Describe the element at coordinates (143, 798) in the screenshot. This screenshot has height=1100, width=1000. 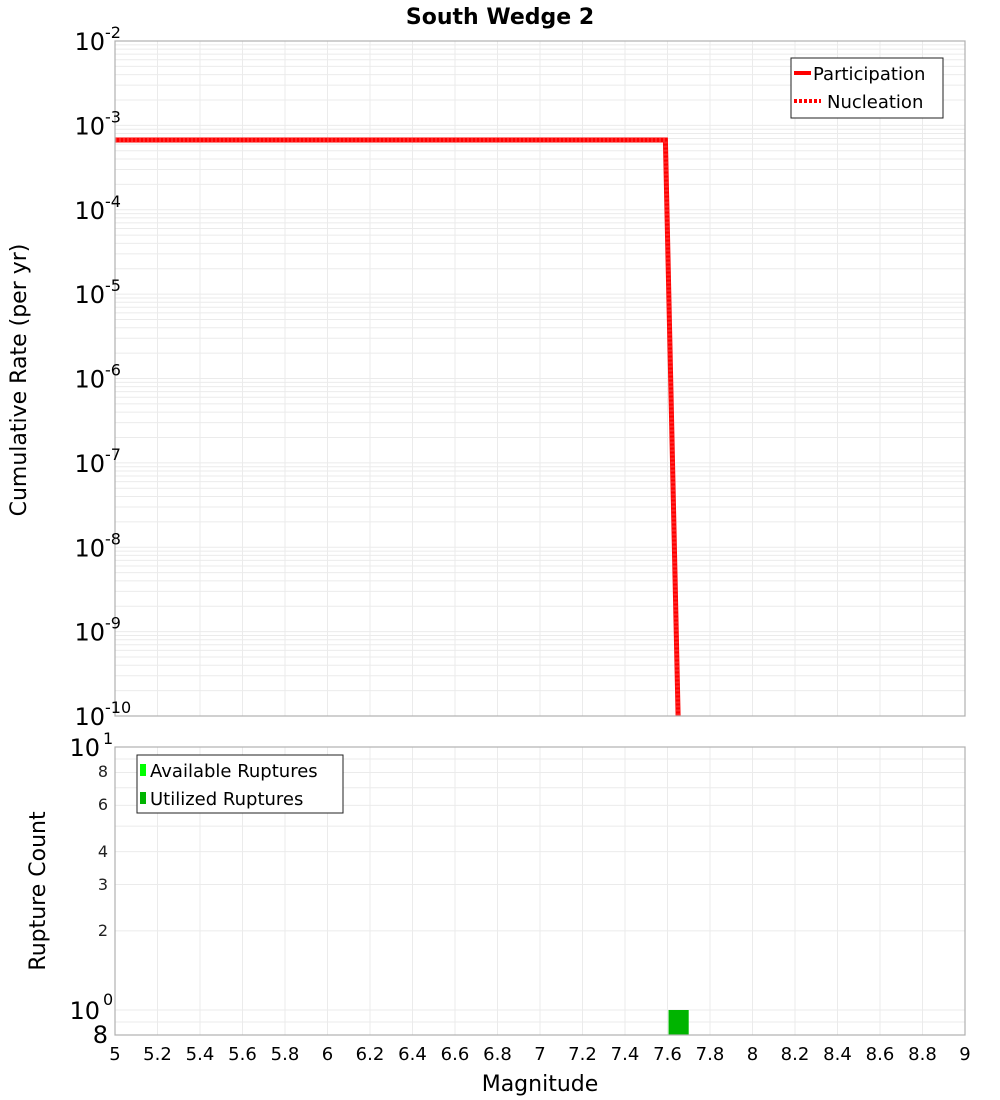
I see `utilized-legend-swatch` at that location.